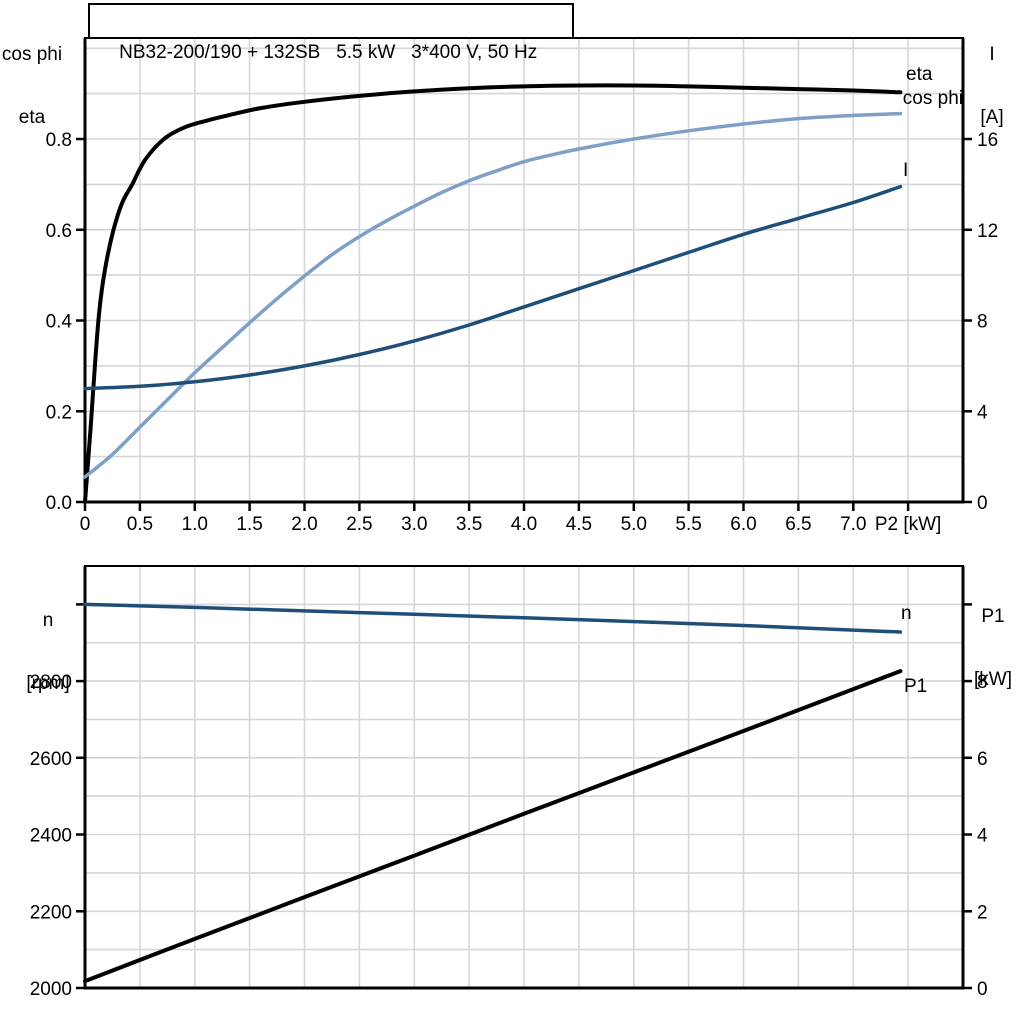 This screenshot has width=1024, height=1024. What do you see at coordinates (915, 686) in the screenshot?
I see `curve-label-p1: P1` at bounding box center [915, 686].